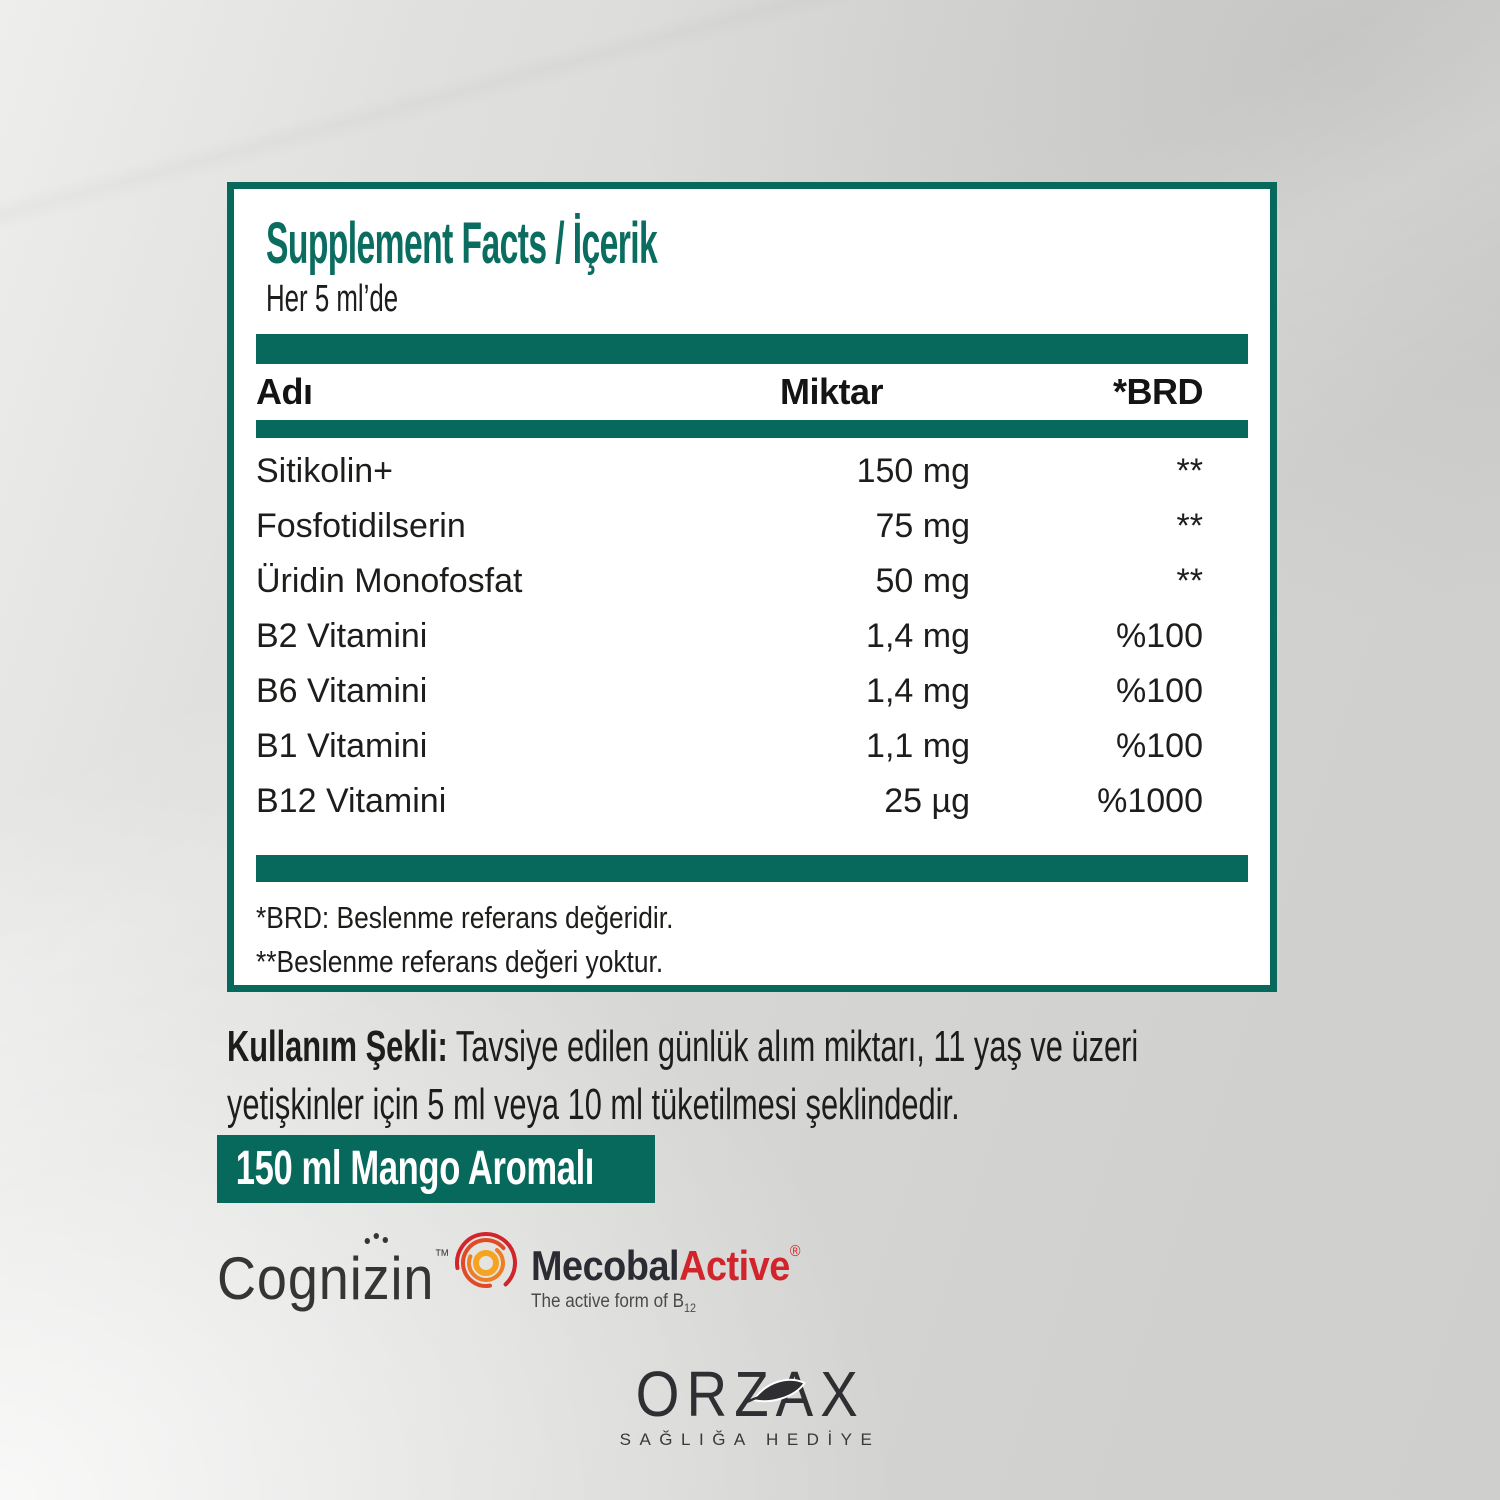 This screenshot has height=1500, width=1500. I want to click on mecobal-tagline-sub: 12, so click(690, 1307).